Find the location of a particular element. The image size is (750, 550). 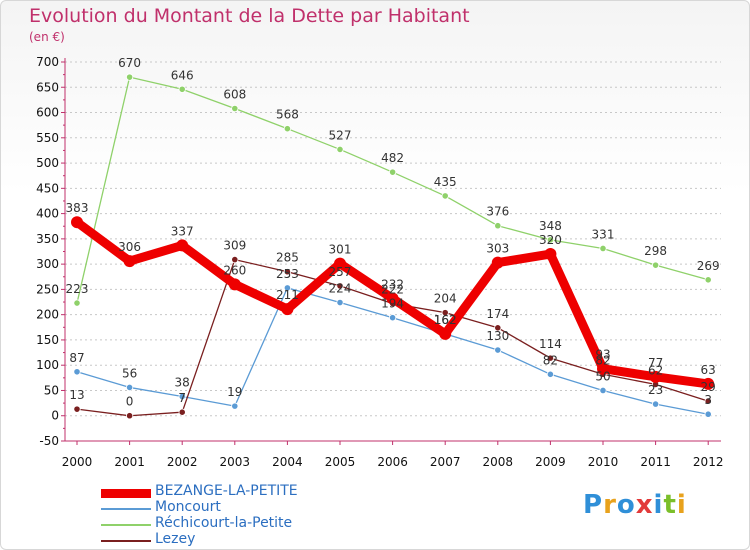

y-tick-label: 150 is located at coordinates (47, 340).